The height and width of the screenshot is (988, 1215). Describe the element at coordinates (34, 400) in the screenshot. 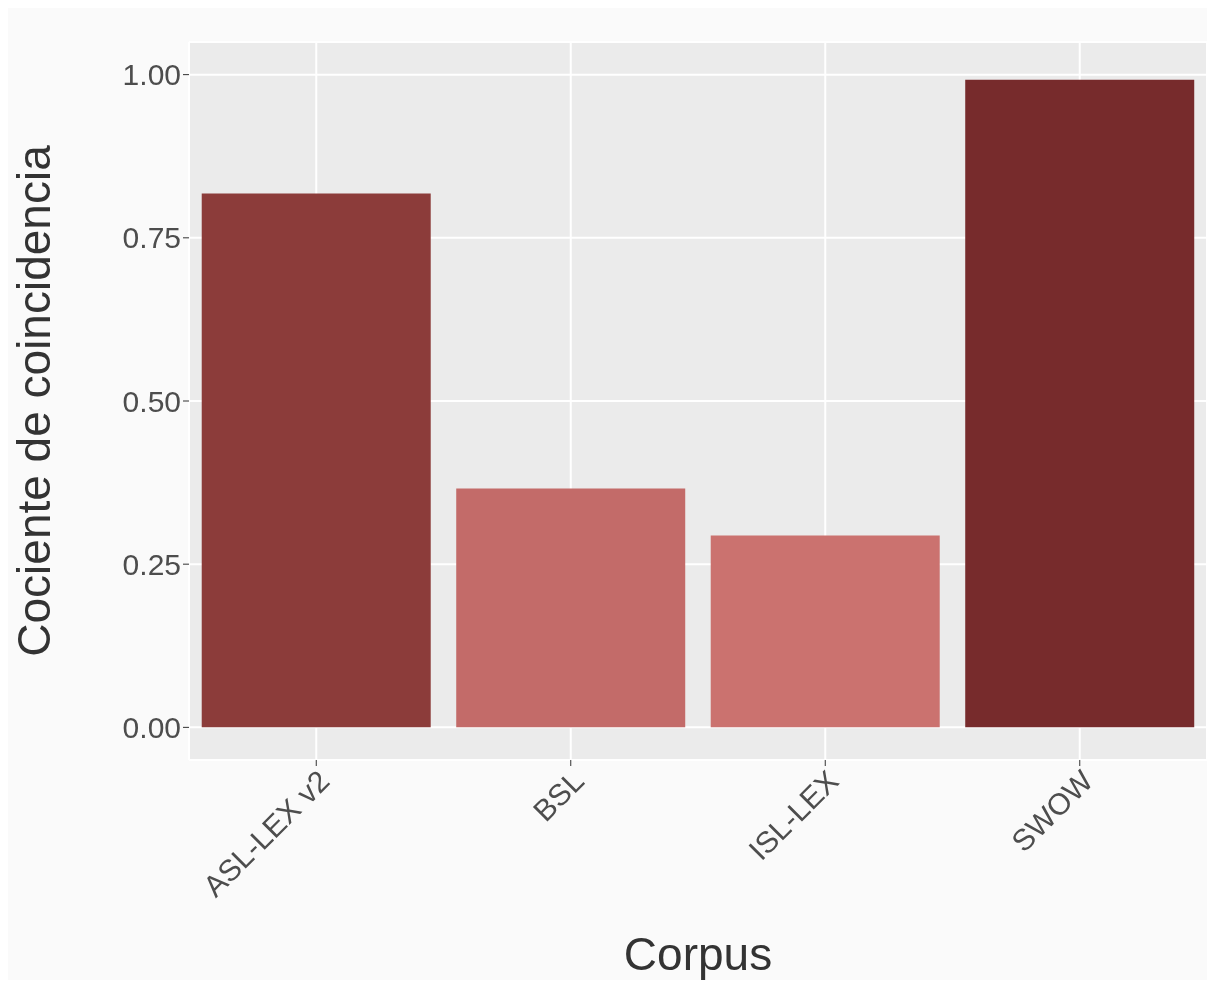

I see `y-axis-title: Cociente de coincidencia` at that location.